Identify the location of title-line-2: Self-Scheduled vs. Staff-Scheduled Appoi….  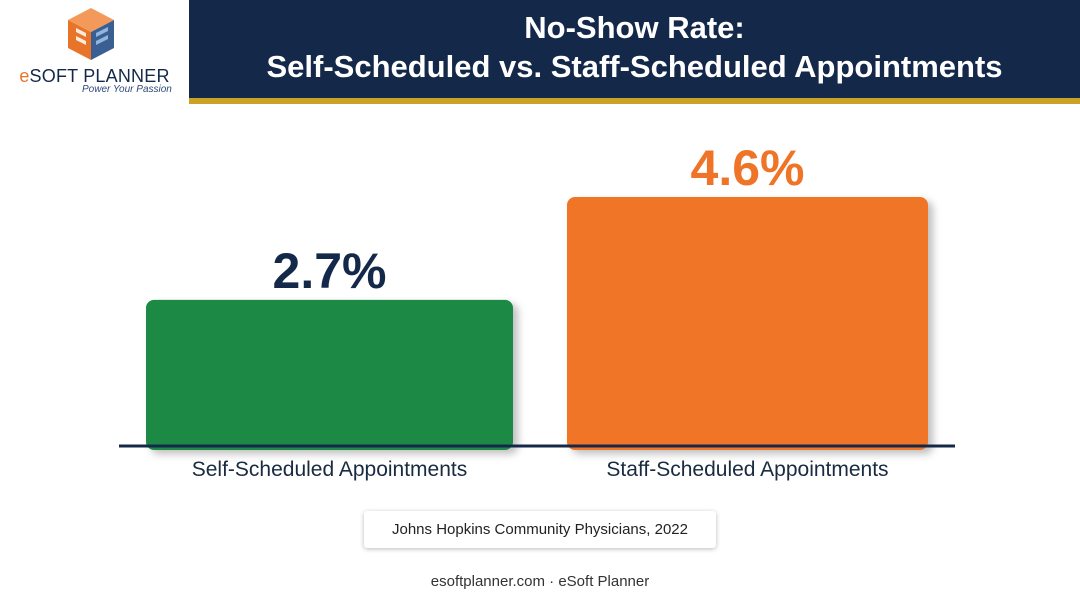
(634, 66).